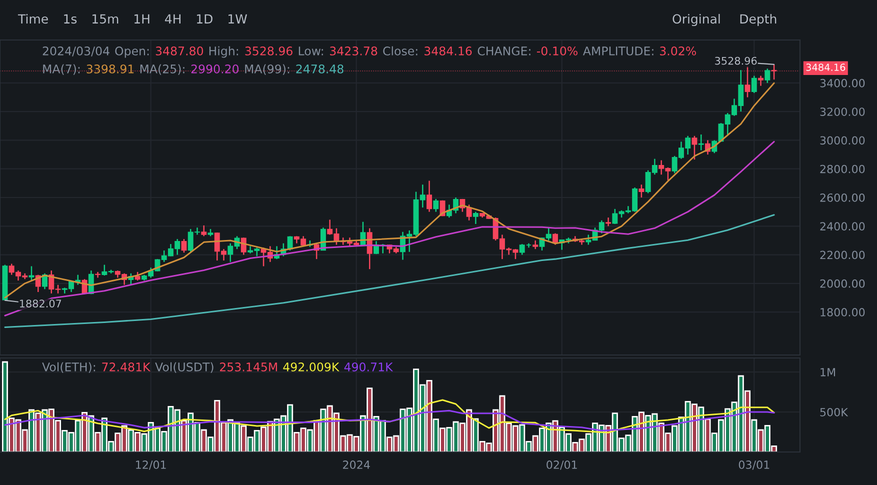  I want to click on annotation: Low:, so click(310, 51).